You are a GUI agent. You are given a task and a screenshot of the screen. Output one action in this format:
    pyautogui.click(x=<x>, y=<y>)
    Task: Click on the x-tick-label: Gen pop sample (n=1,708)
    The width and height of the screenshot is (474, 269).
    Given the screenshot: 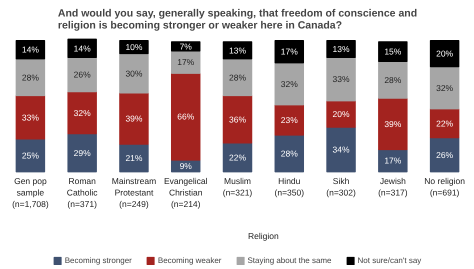 What is the action you would take?
    pyautogui.click(x=30, y=192)
    